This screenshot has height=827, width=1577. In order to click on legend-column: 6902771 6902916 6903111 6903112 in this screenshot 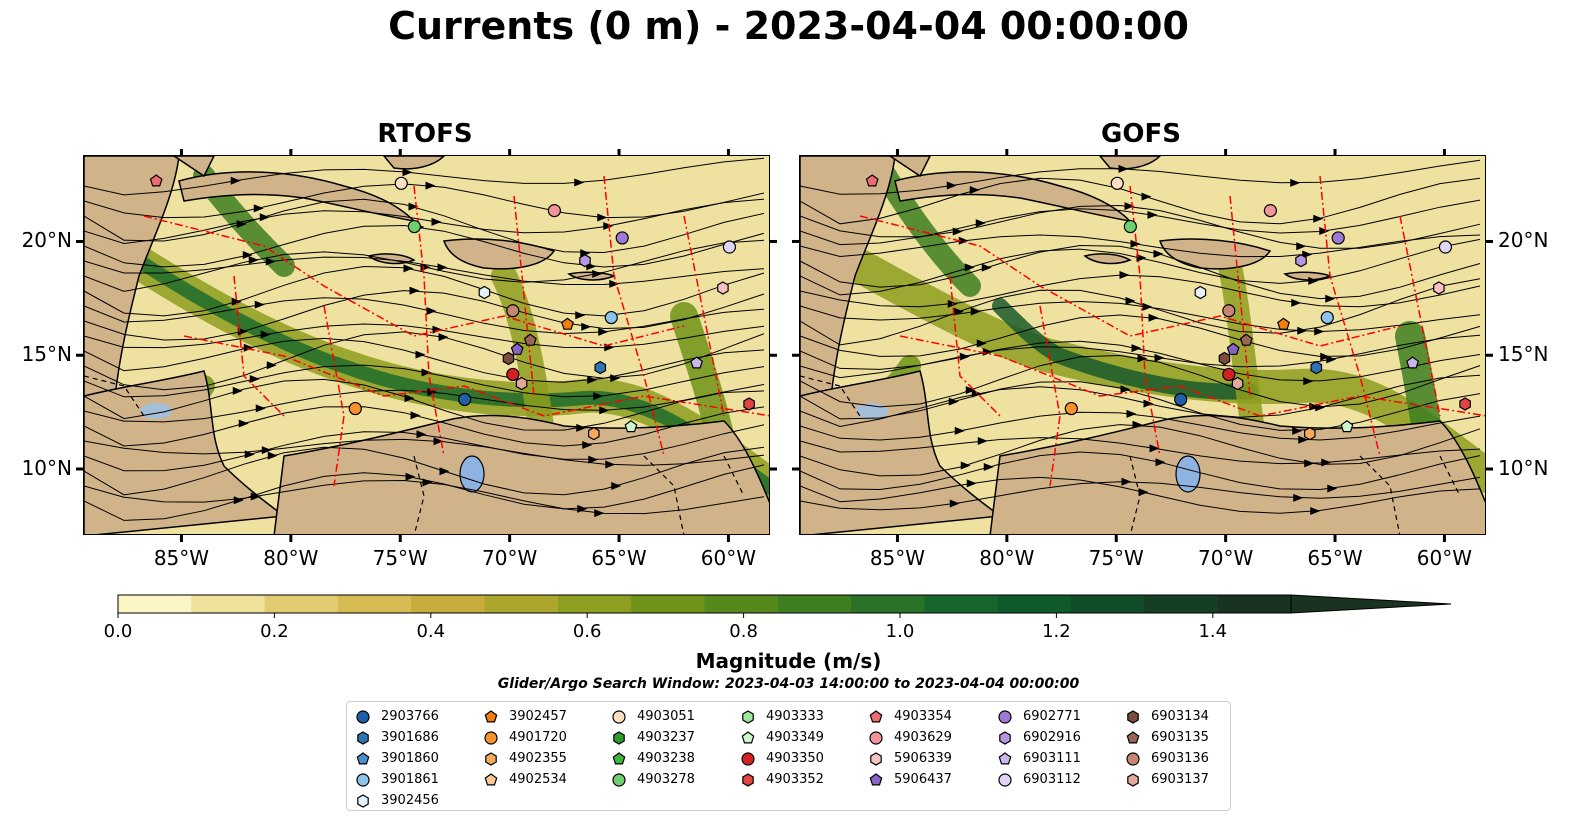, I will do `click(1039, 748)`.